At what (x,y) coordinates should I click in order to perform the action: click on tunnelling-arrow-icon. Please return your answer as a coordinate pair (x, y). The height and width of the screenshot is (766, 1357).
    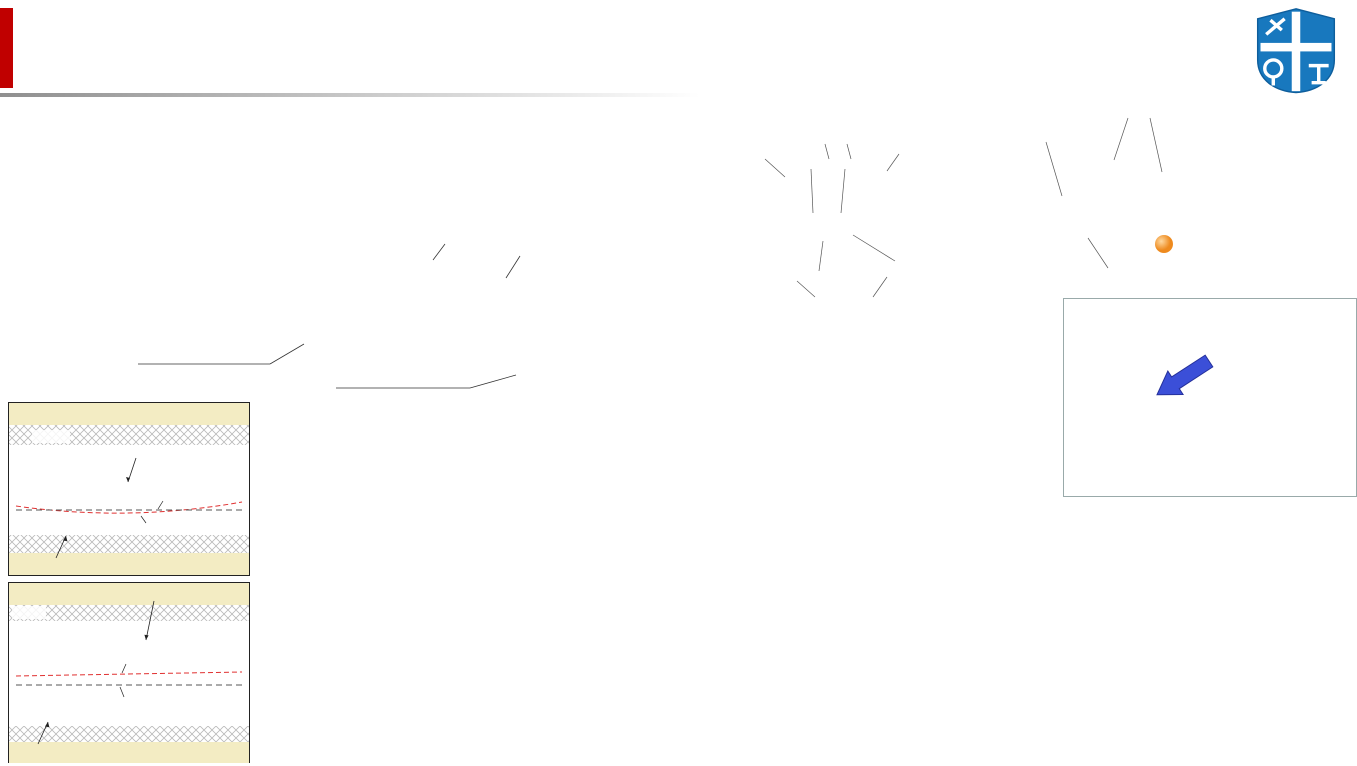
    Looking at the image, I should click on (1185, 375).